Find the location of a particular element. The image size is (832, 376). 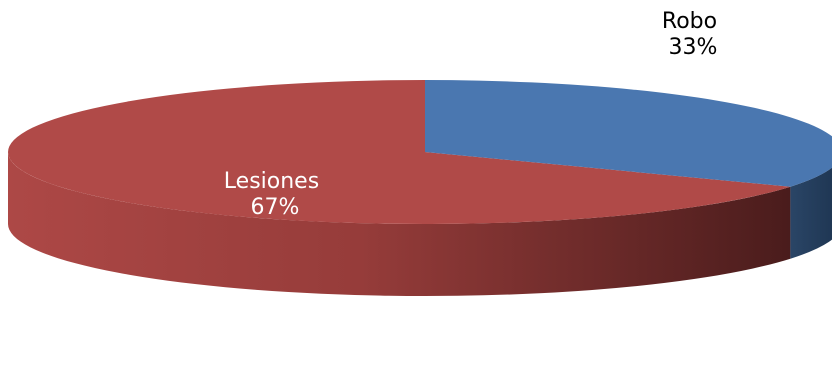

slice-label-lesiones: Lesiones 67% is located at coordinates (275, 194).